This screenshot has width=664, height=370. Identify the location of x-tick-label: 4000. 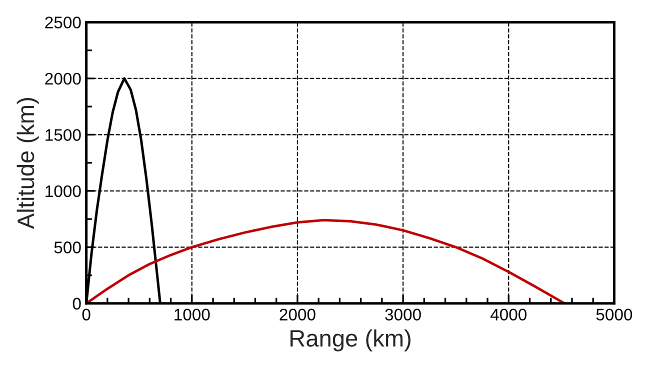
(508, 314).